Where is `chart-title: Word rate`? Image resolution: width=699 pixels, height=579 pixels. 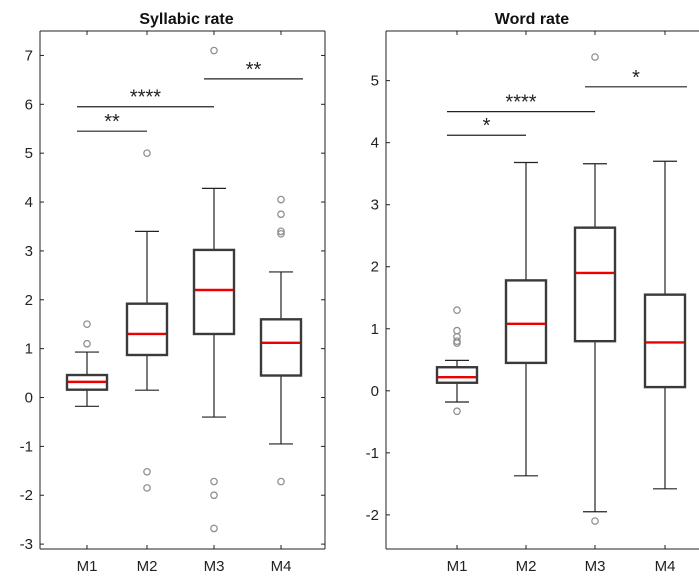
chart-title: Word rate is located at coordinates (532, 19).